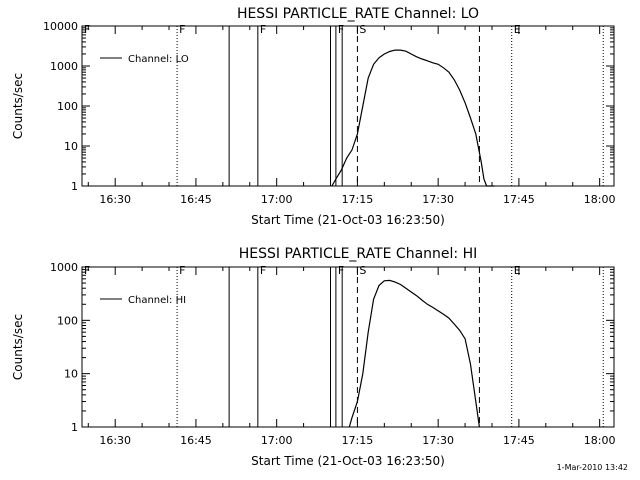 This screenshot has width=640, height=480. I want to click on panel2-series-line, so click(414, 353).